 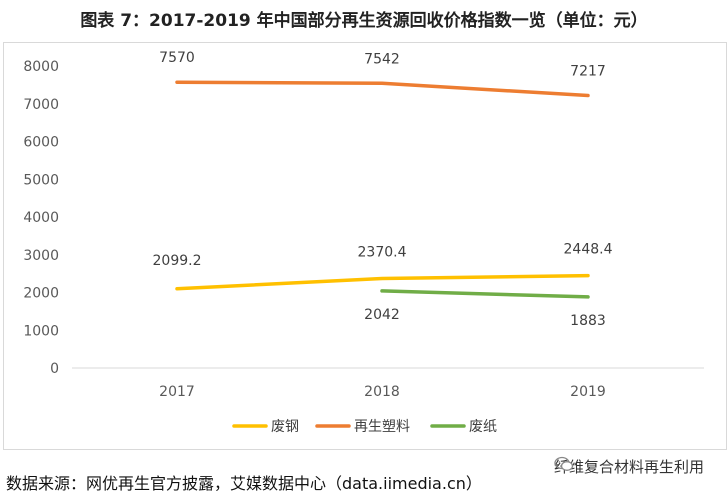 I want to click on y-tick-label: 2000, so click(x=41, y=294).